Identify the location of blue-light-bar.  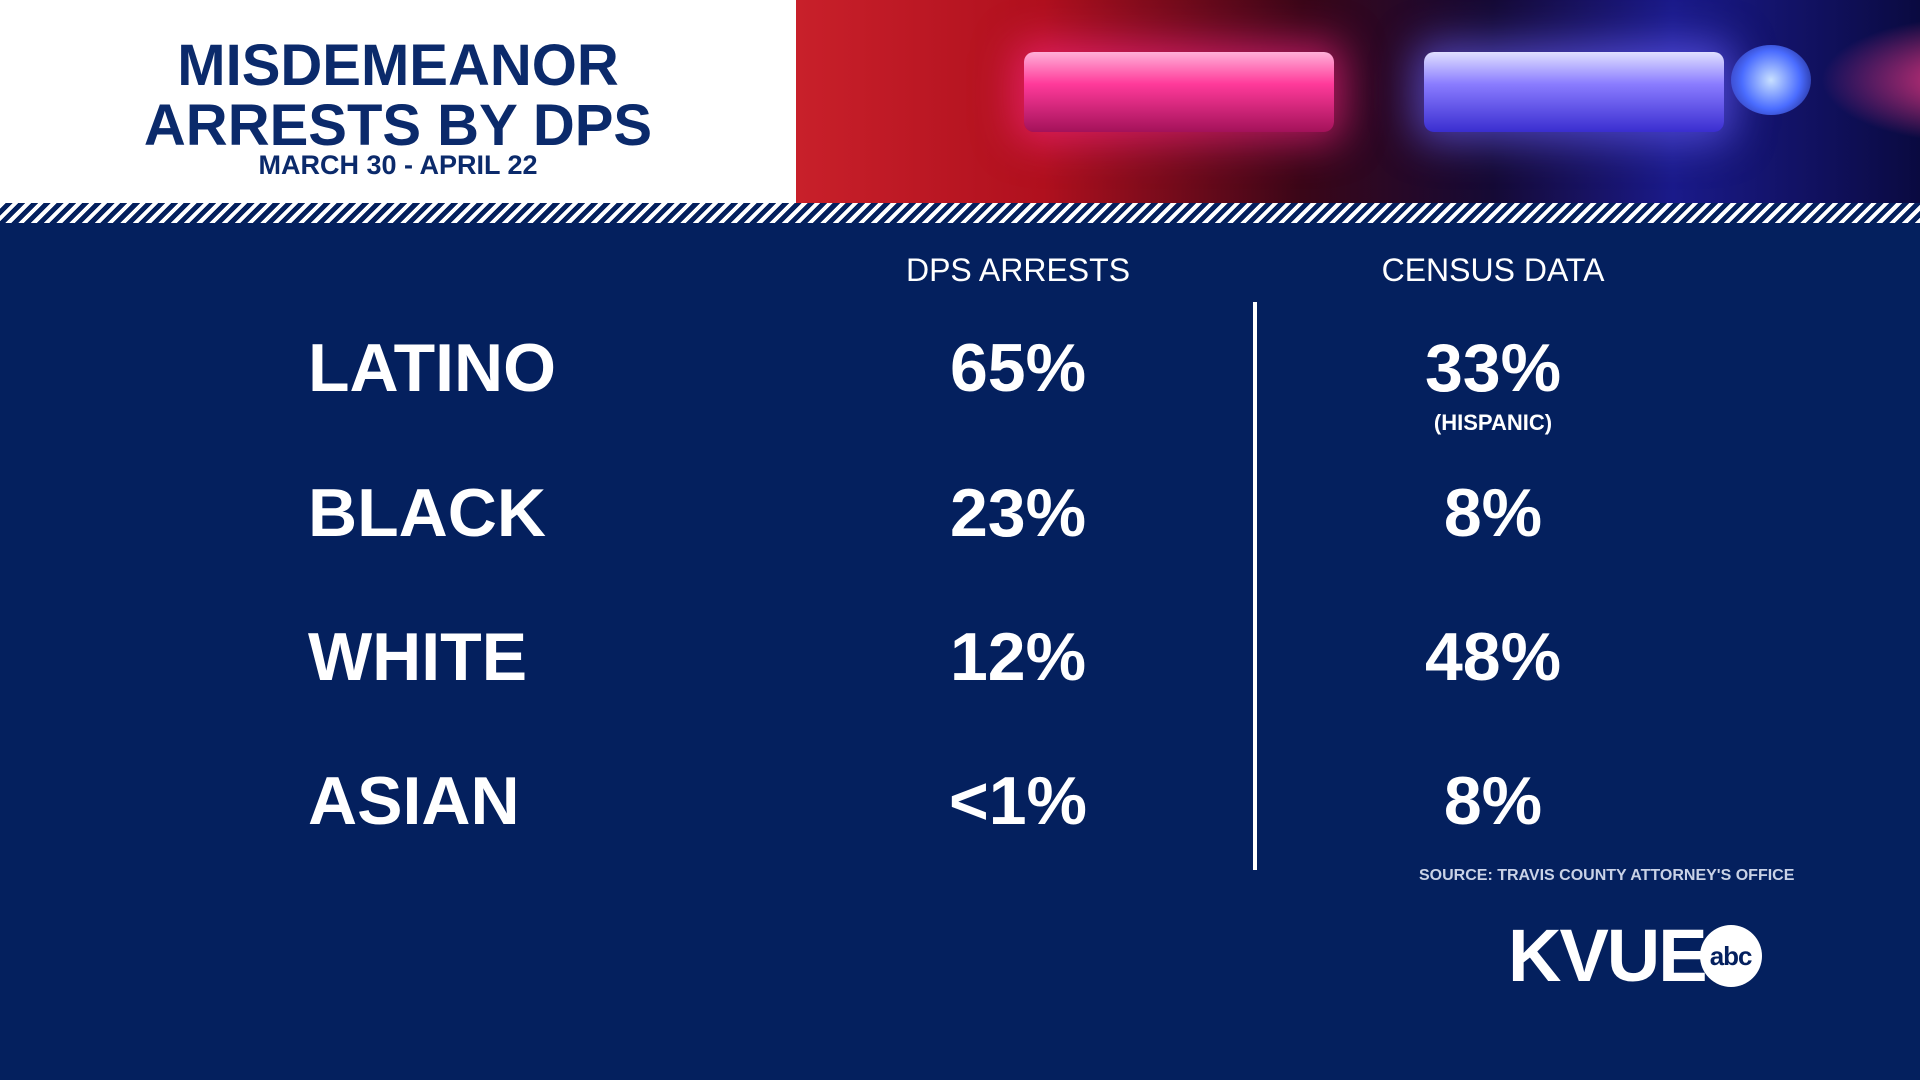
(1574, 92).